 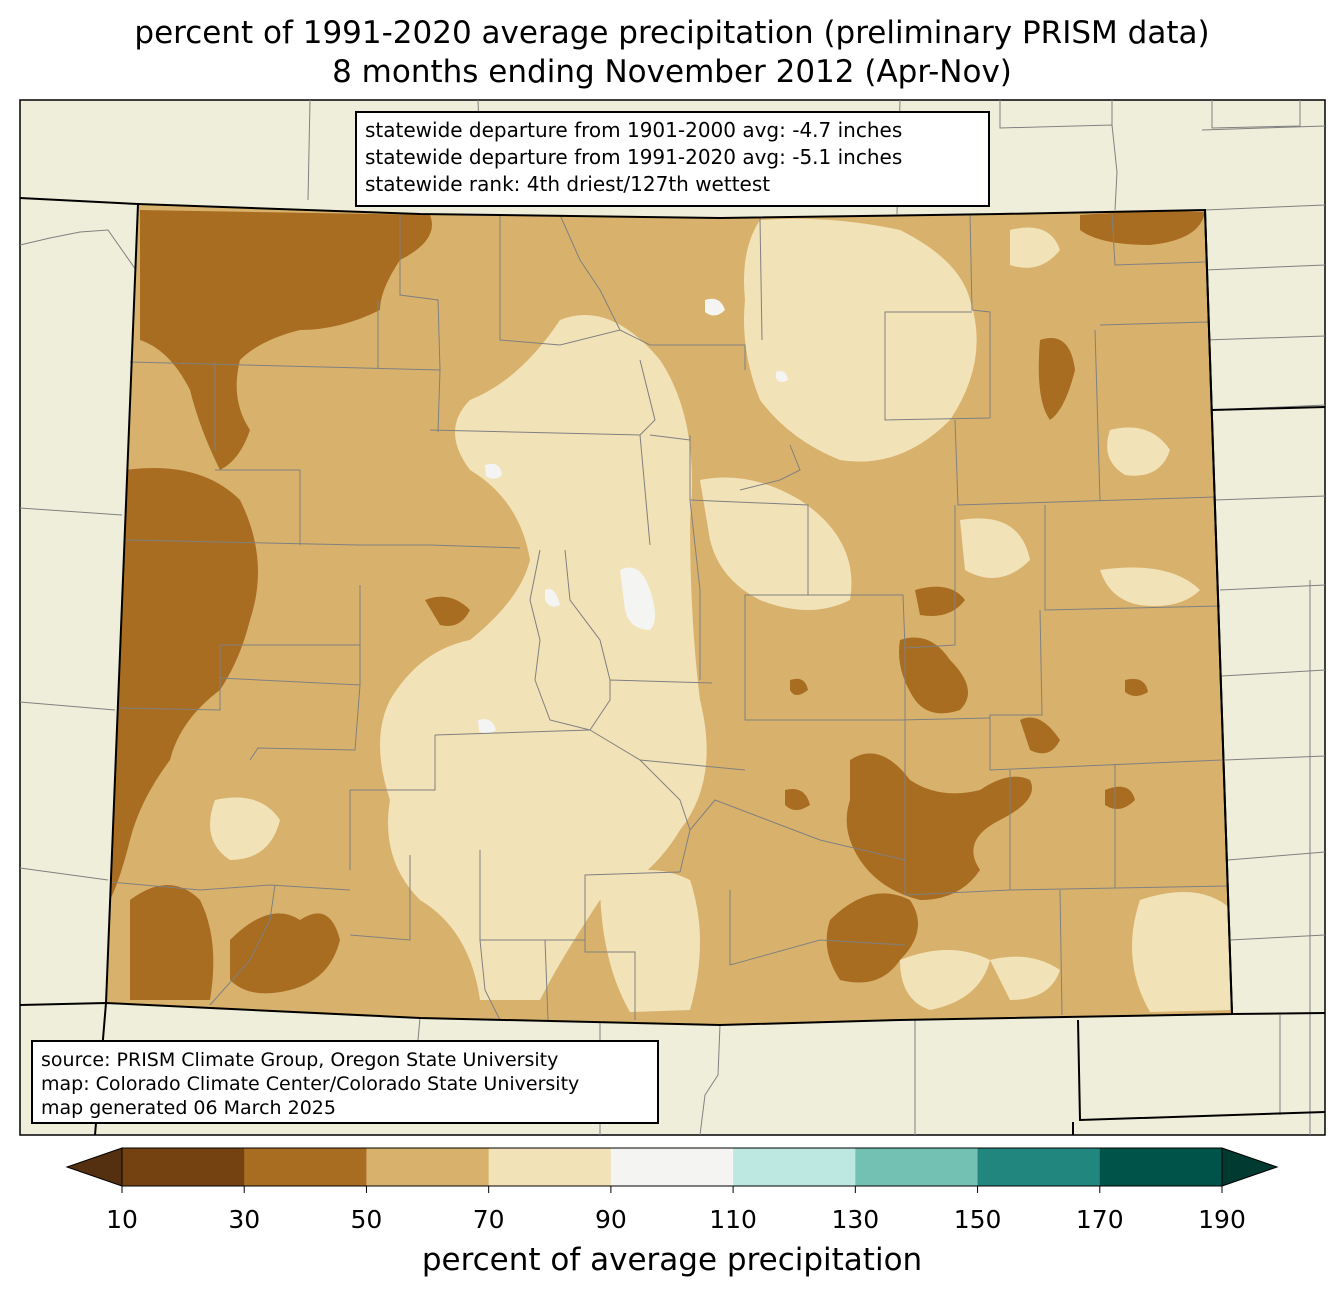 I want to click on colorbar-tick-label: 130, so click(x=855, y=1219).